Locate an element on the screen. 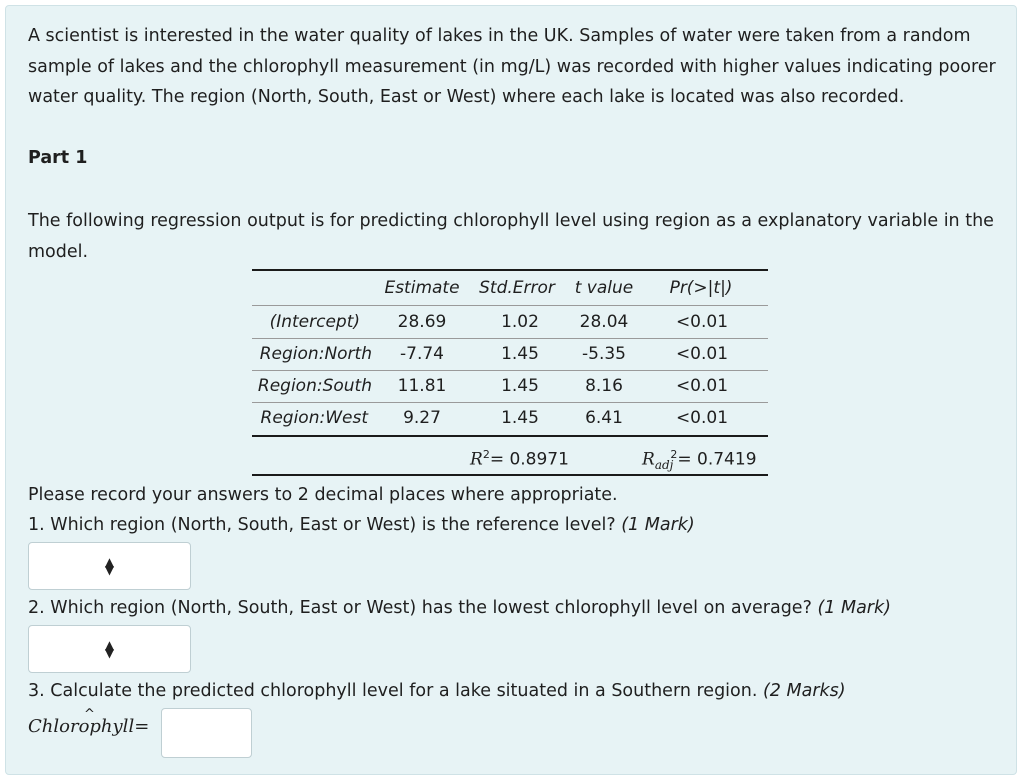  header-std-error: Std.Error is located at coordinates (517, 288).